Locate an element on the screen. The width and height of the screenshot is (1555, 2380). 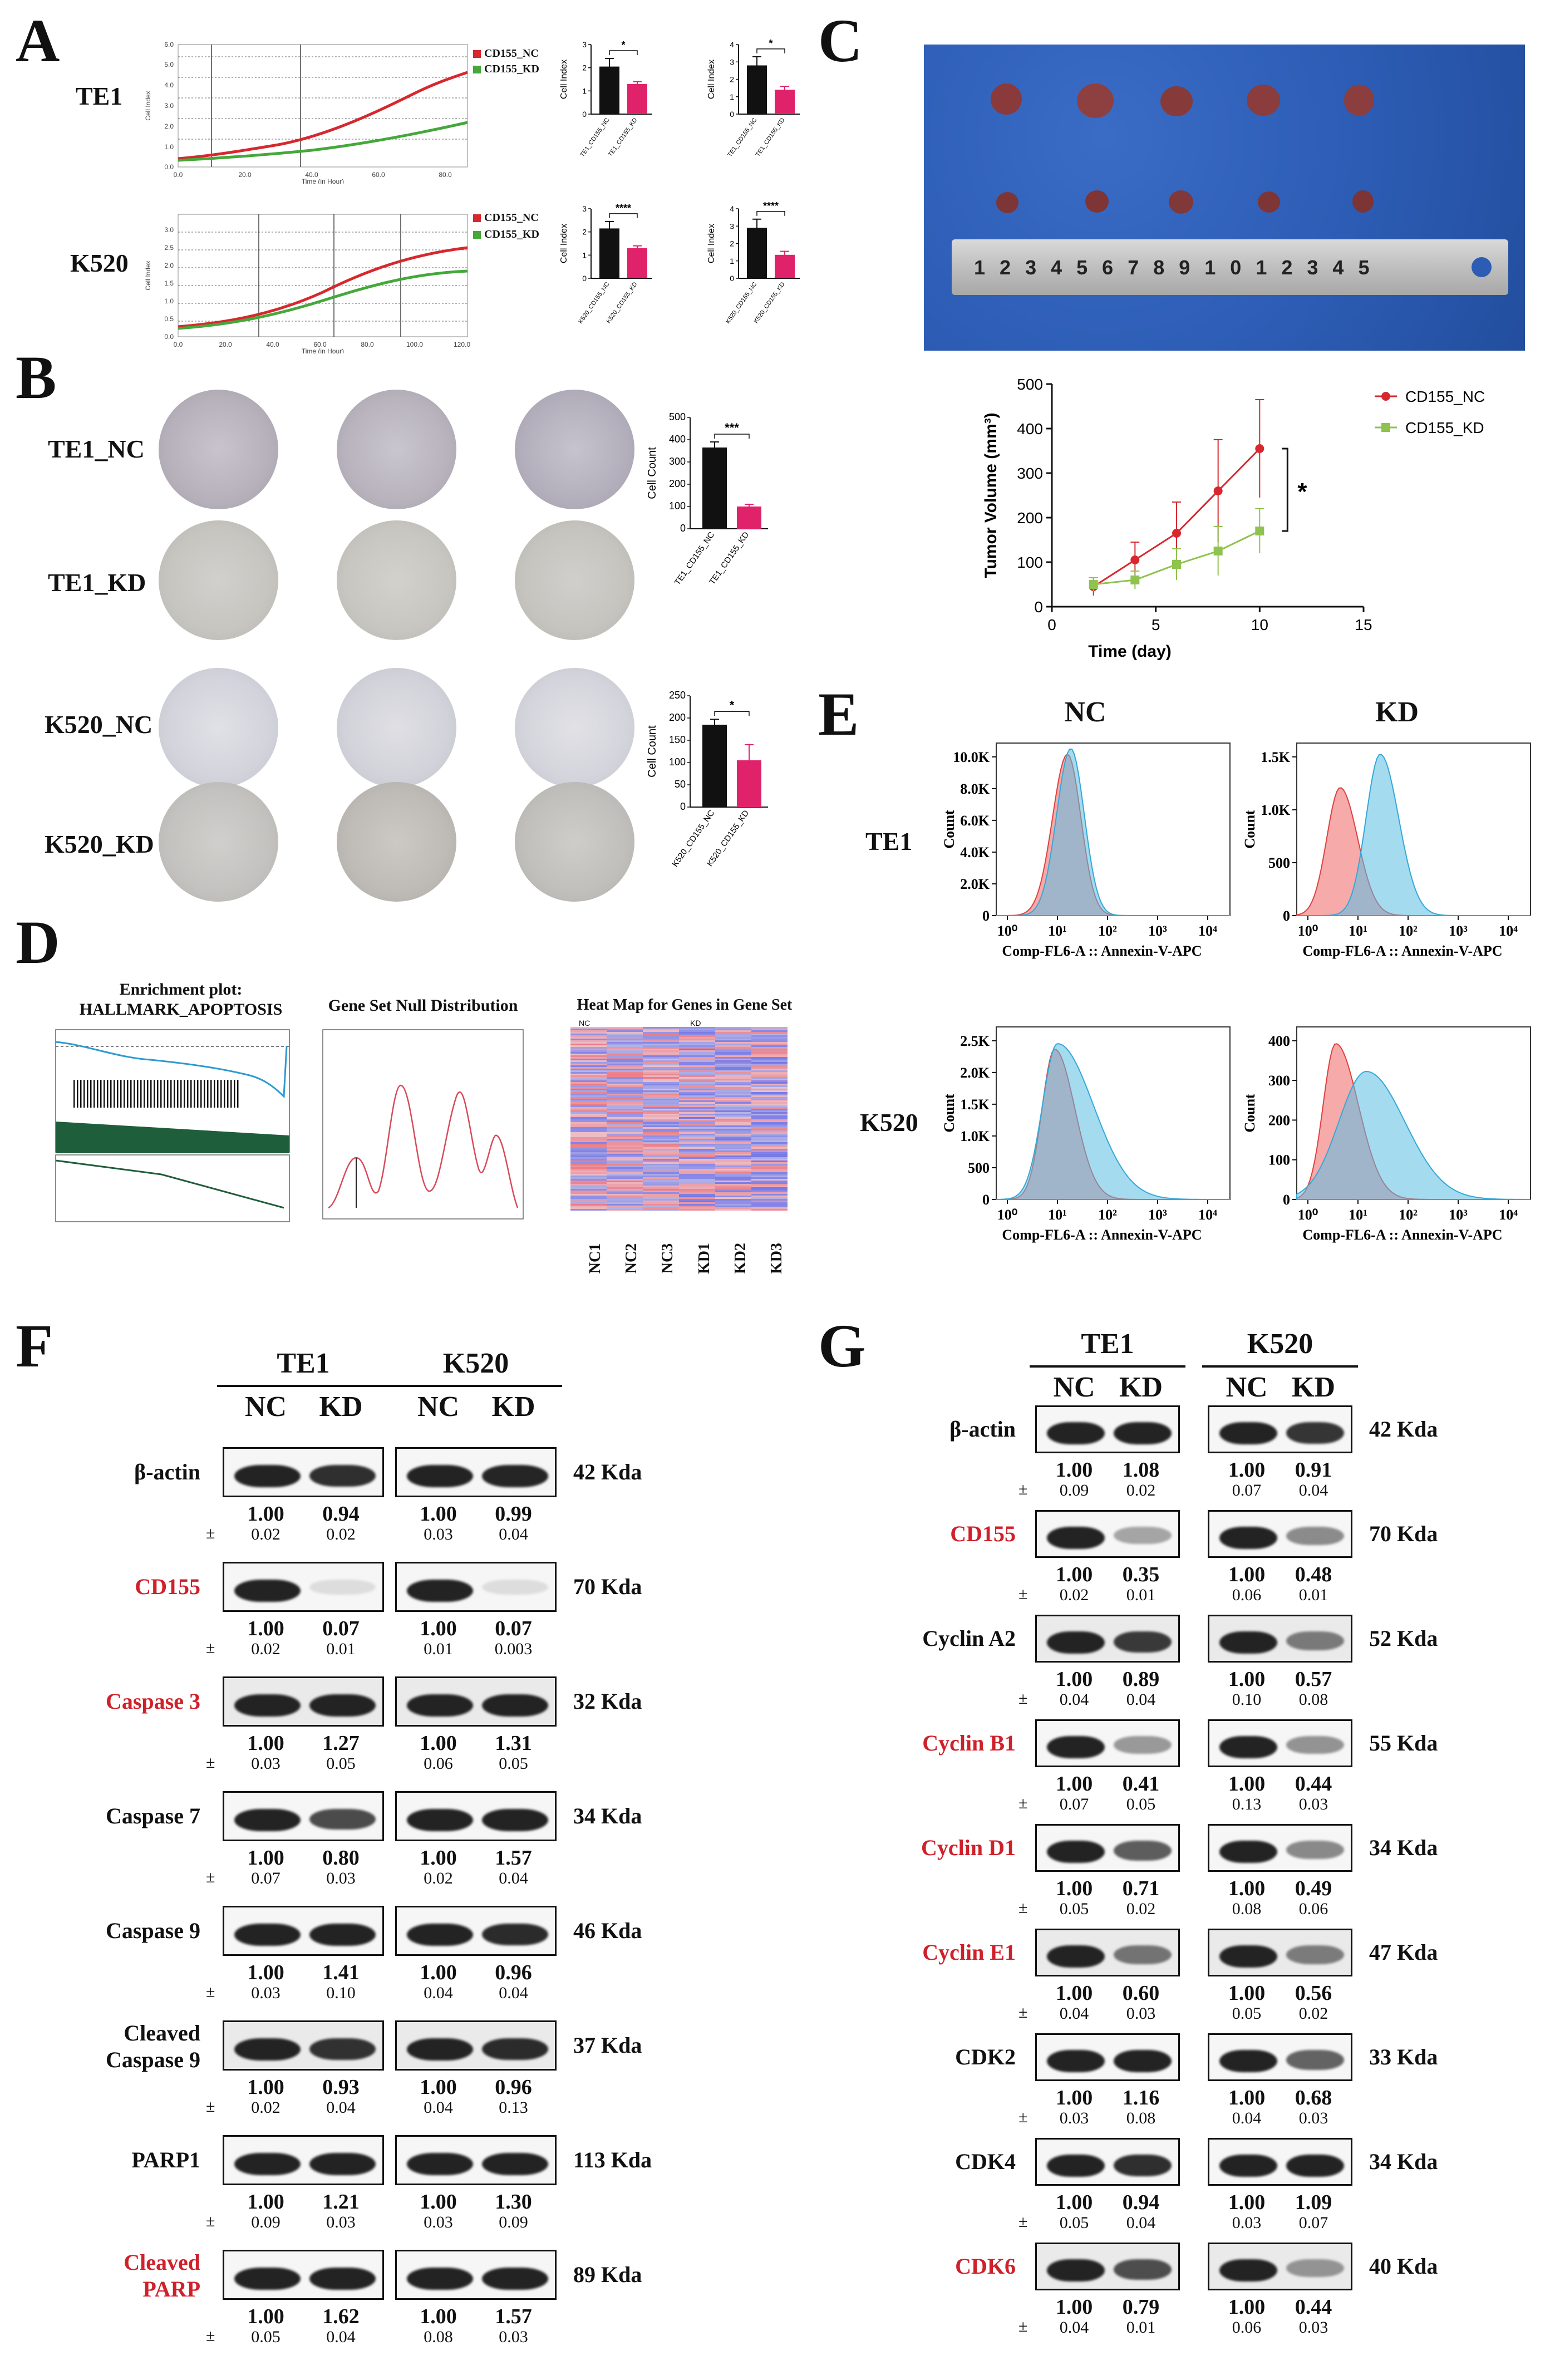
svg-text: 2.5 is located at coordinates (169, 248).